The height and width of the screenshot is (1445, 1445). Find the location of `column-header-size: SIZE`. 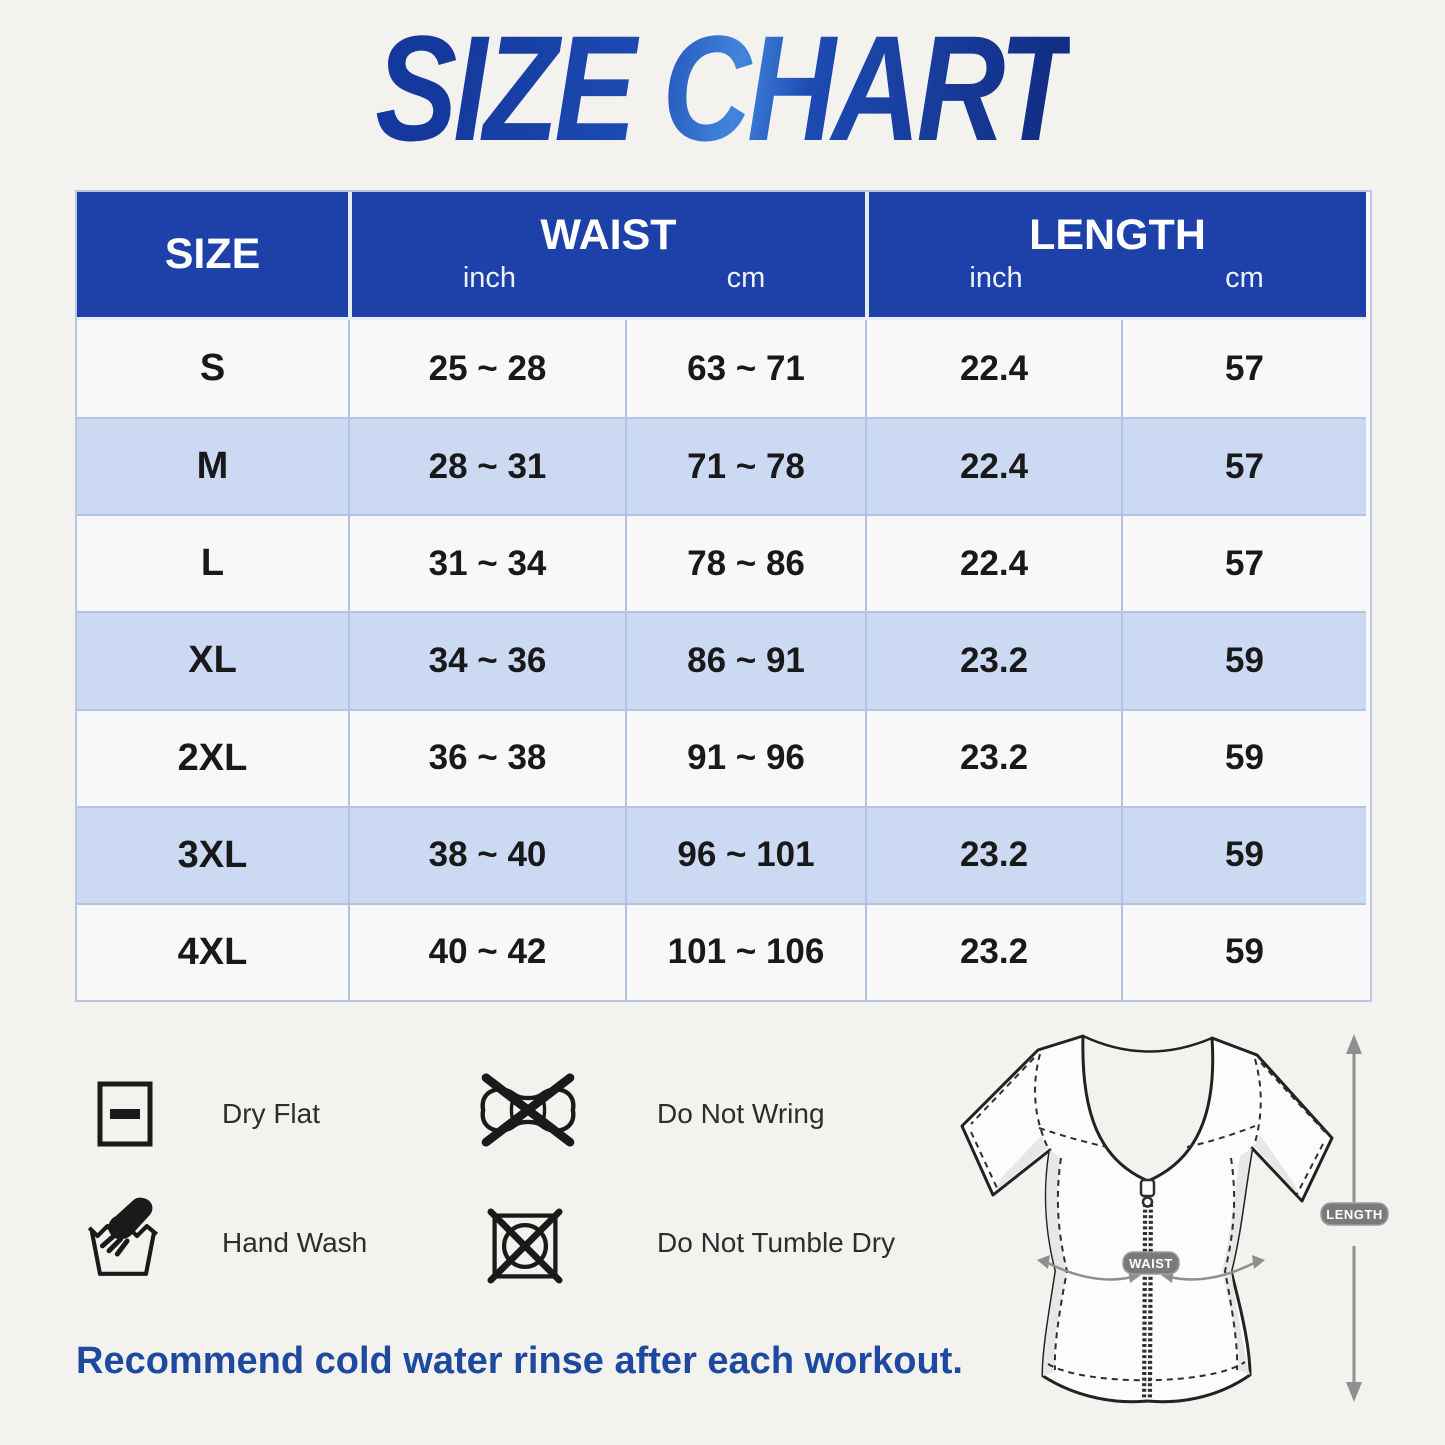

column-header-size: SIZE is located at coordinates (212, 256).